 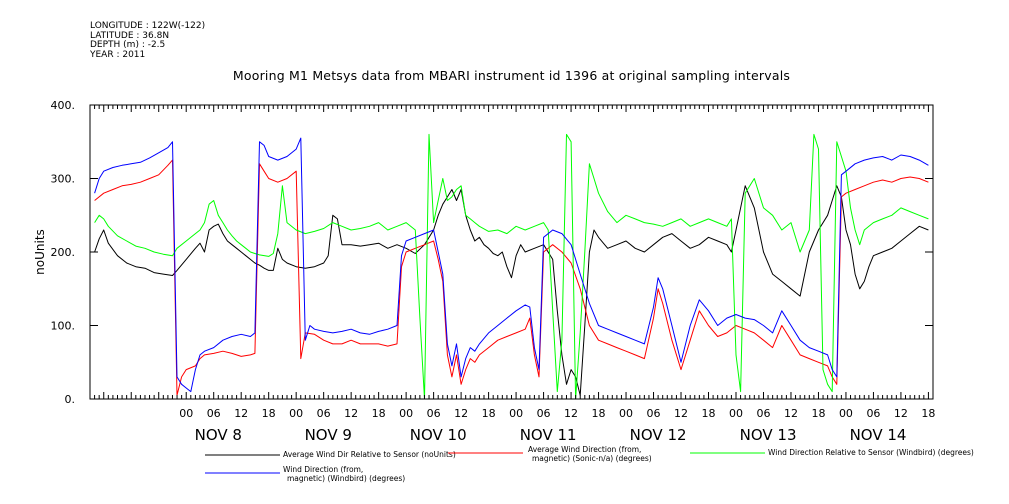 I want to click on day-label: NOV 11, so click(x=548, y=435).